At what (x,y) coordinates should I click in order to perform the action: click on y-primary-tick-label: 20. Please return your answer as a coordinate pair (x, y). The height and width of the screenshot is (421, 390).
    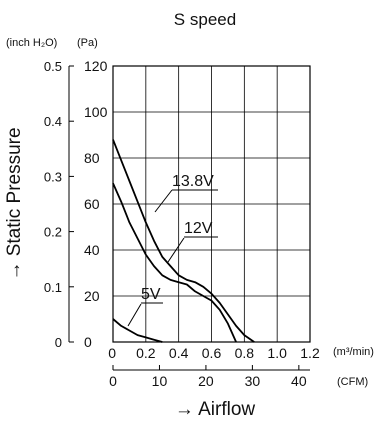
    Looking at the image, I should click on (92, 296).